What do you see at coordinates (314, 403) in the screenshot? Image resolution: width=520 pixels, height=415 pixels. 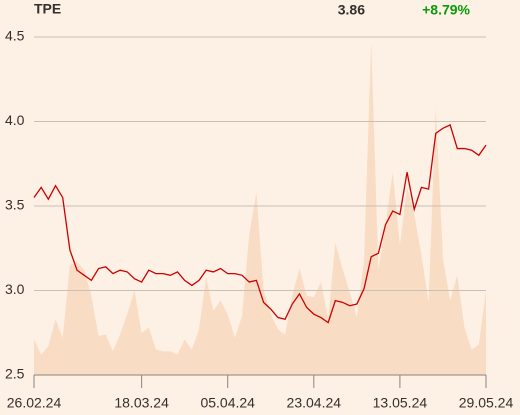 I see `x-tick-label: 23.04.24` at bounding box center [314, 403].